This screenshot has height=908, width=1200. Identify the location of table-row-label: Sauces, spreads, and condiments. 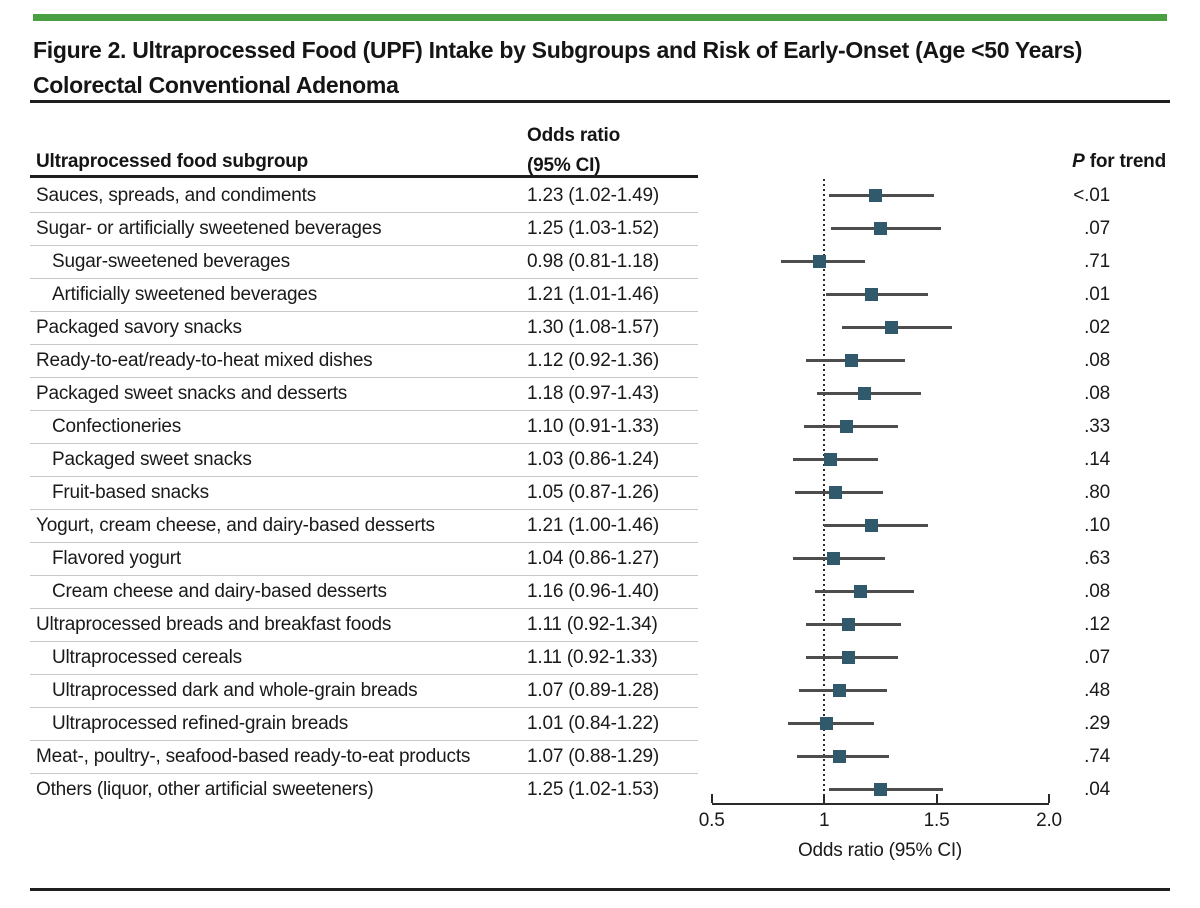
(176, 195).